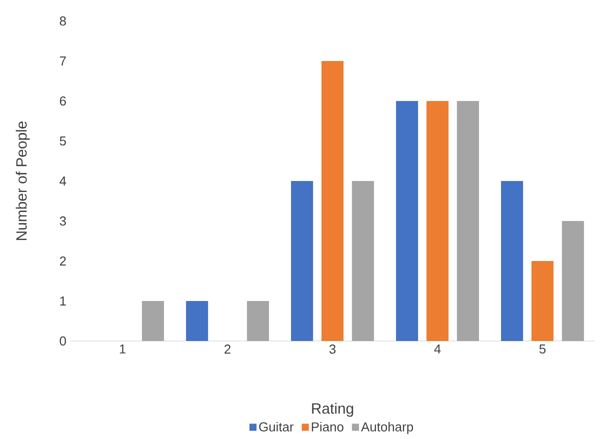 This screenshot has height=439, width=603. I want to click on x-tick-label: 1, so click(123, 349).